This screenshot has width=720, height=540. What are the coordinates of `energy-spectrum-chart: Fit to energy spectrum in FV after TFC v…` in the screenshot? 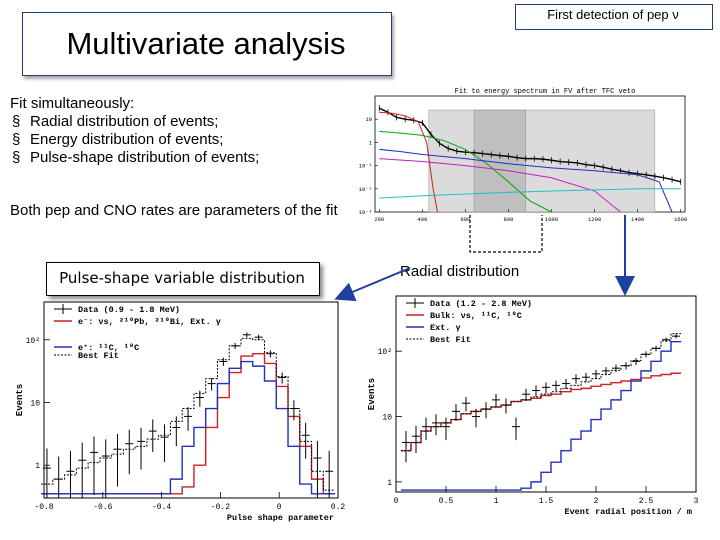 It's located at (527, 157).